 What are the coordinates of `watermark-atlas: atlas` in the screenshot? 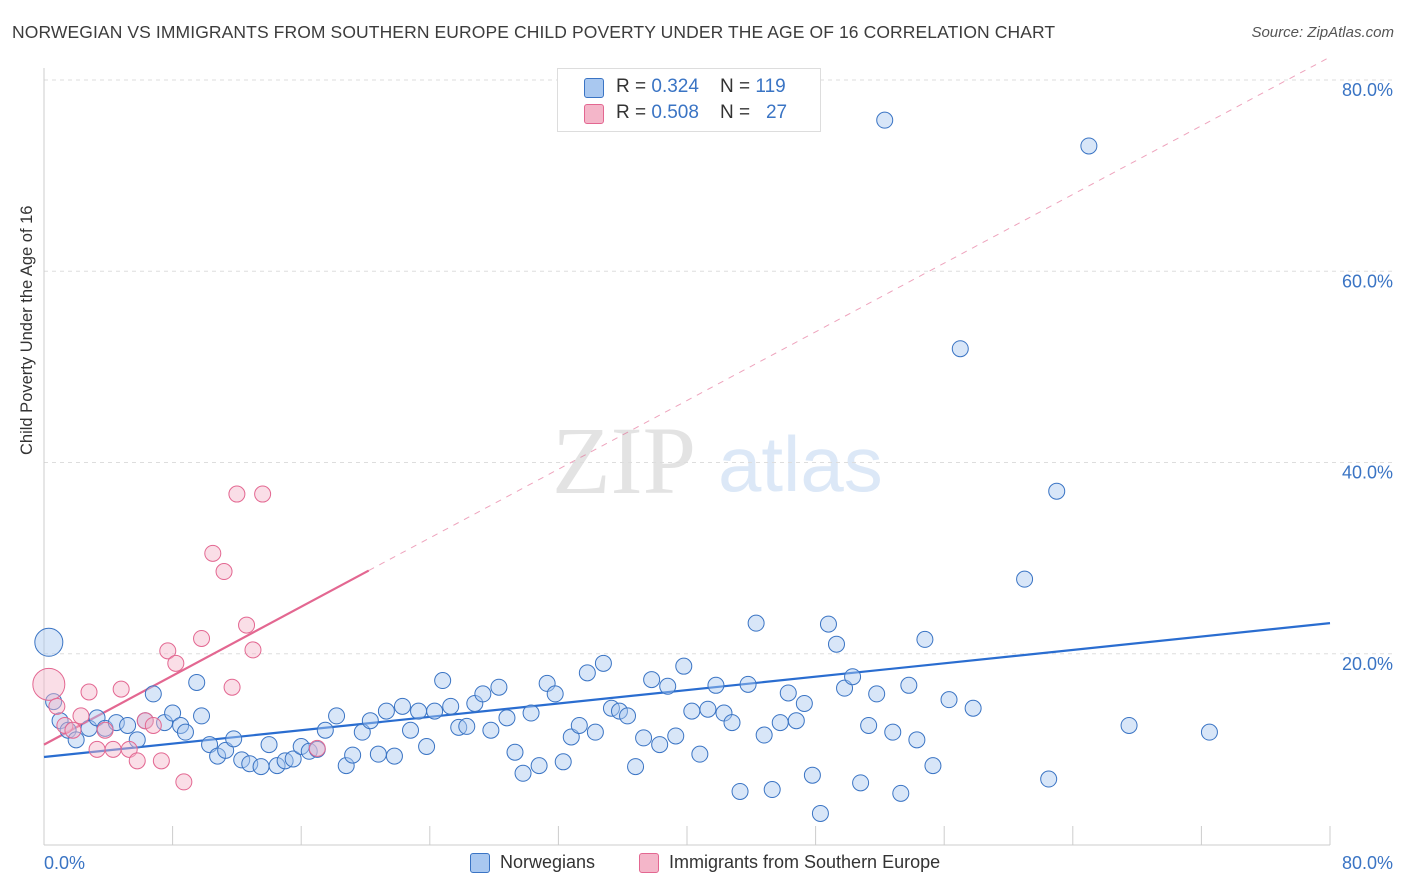 It's located at (800, 464).